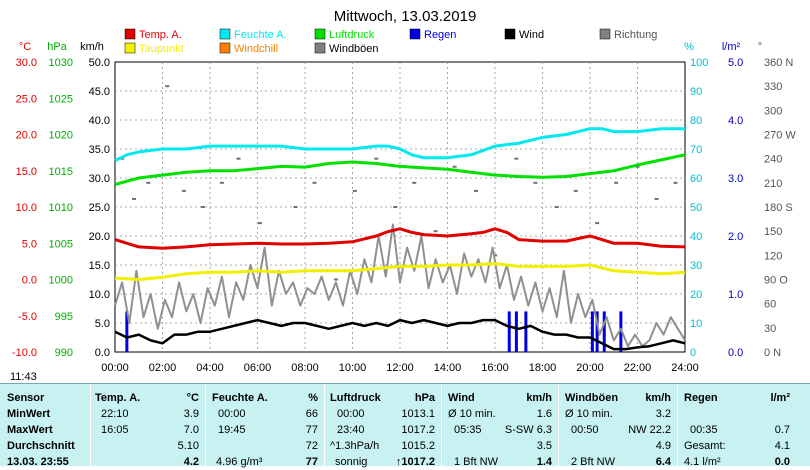 Image resolution: width=810 pixels, height=470 pixels. What do you see at coordinates (25, 47) in the screenshot?
I see `axis-unit-temp: °C` at bounding box center [25, 47].